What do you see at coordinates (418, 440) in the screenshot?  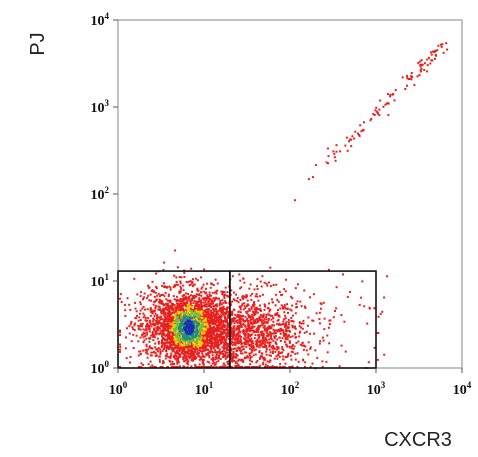 I see `x-axis-title: CXCR3` at bounding box center [418, 440].